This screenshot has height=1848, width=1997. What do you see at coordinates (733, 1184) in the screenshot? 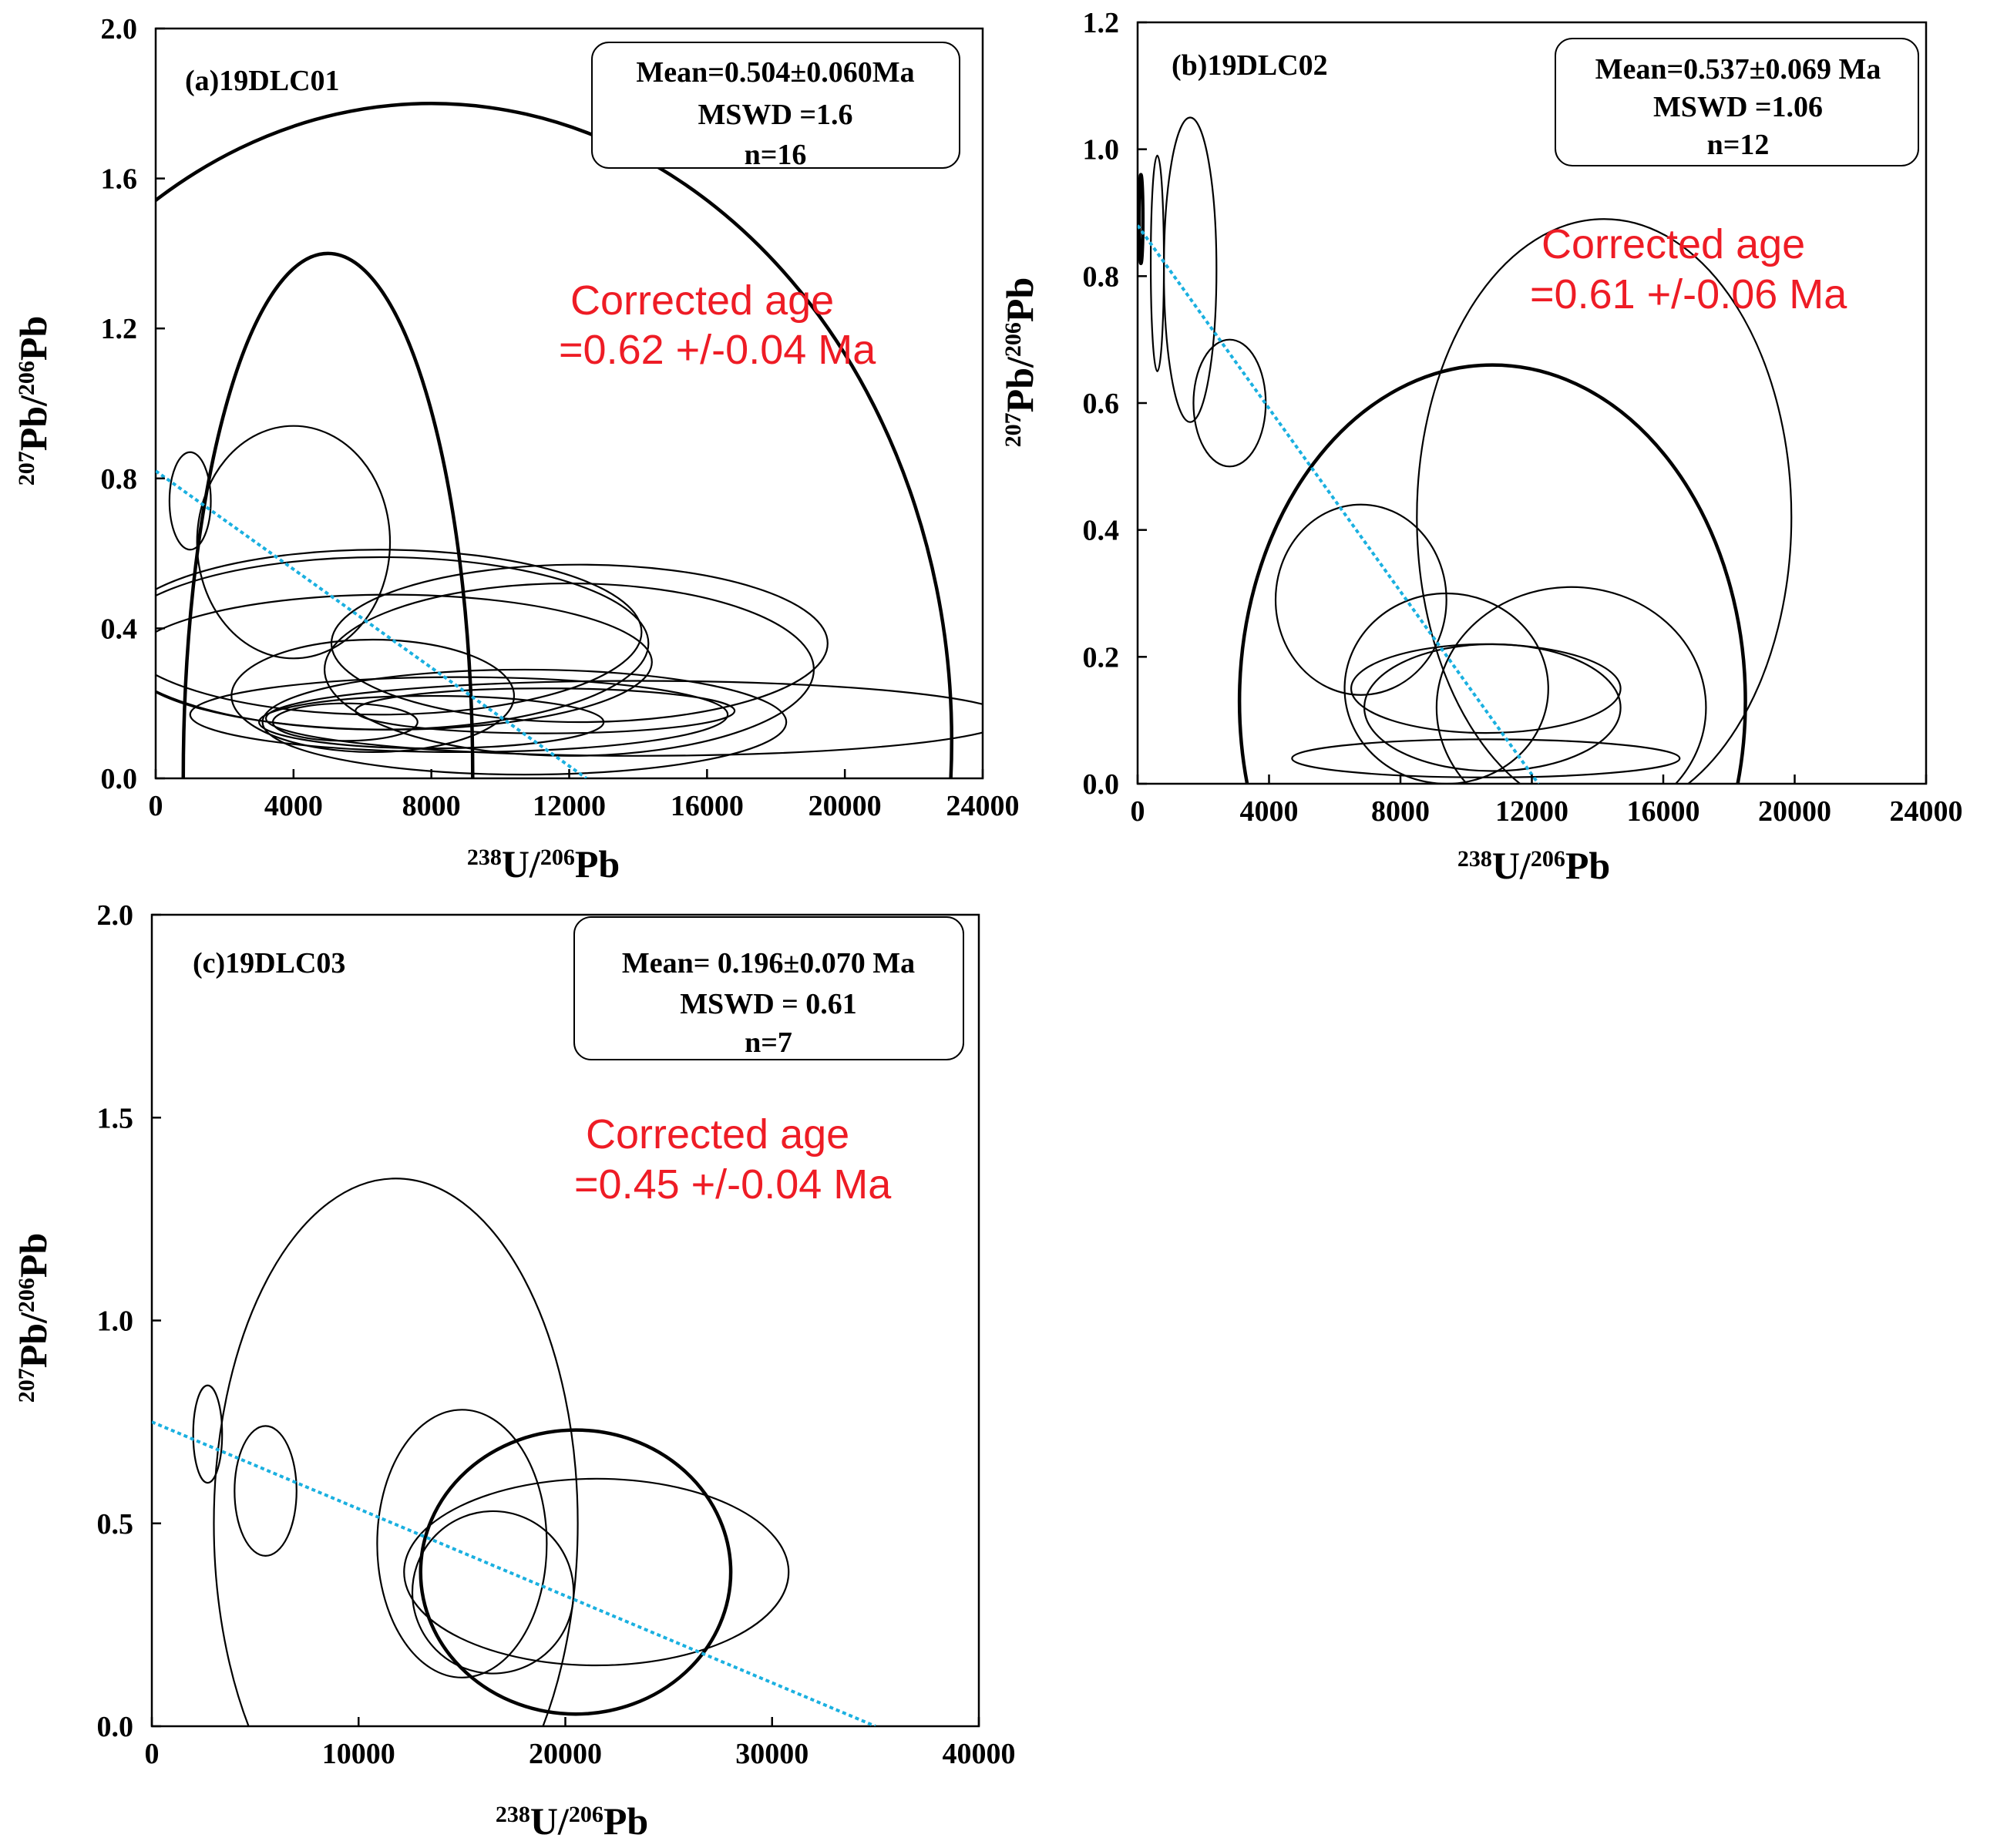
I see `corrected-age-value: =0.45 +/-0.04 Ma` at bounding box center [733, 1184].